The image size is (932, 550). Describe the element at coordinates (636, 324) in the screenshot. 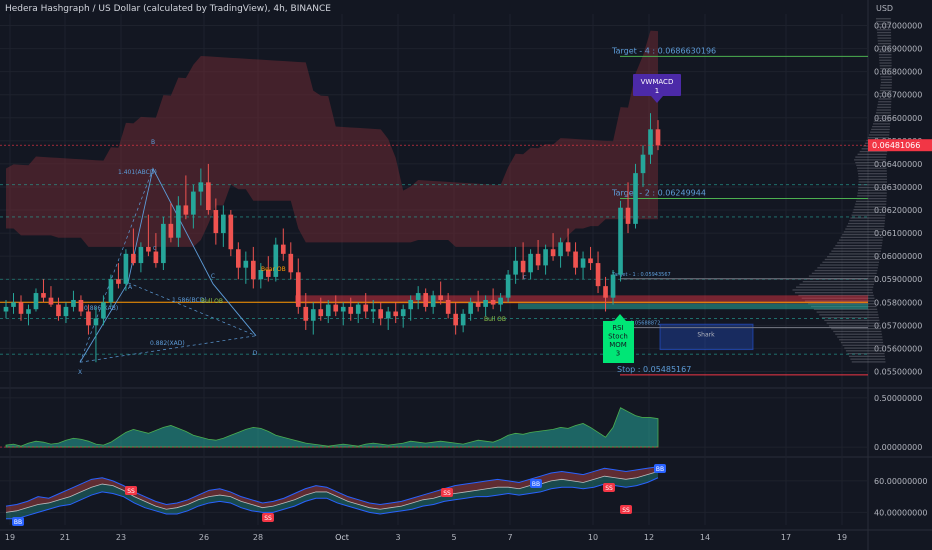

I see `price-level-label: Entry : 0.05688872` at that location.